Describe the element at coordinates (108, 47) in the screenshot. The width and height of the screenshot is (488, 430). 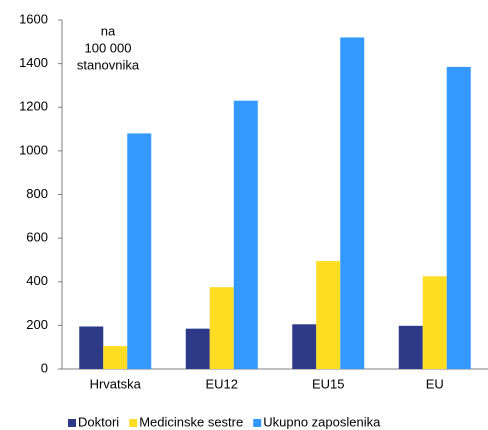
I see `annotation: 100 000` at that location.